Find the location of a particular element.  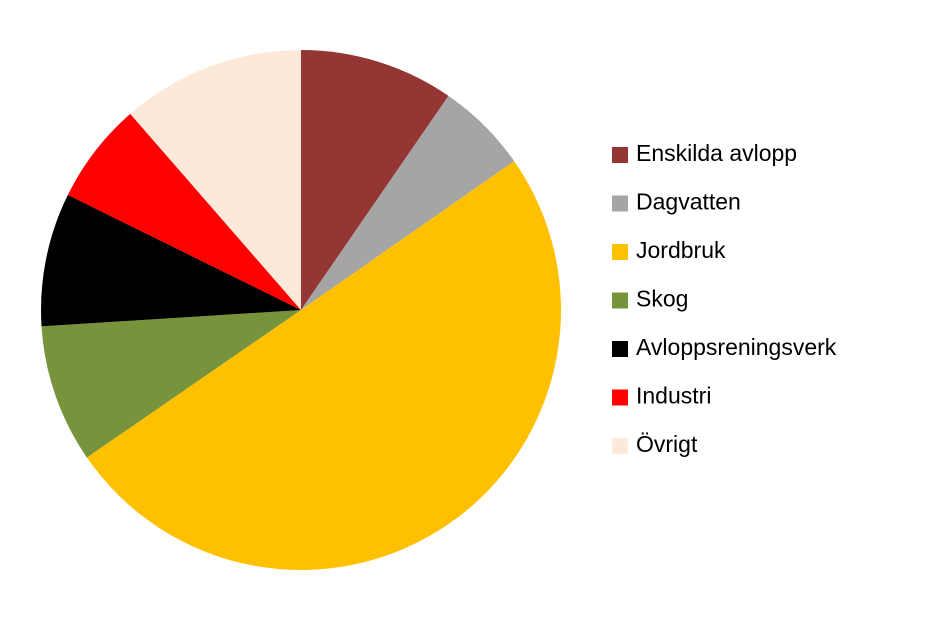

legend-label: Enskilda avlopp is located at coordinates (716, 153).